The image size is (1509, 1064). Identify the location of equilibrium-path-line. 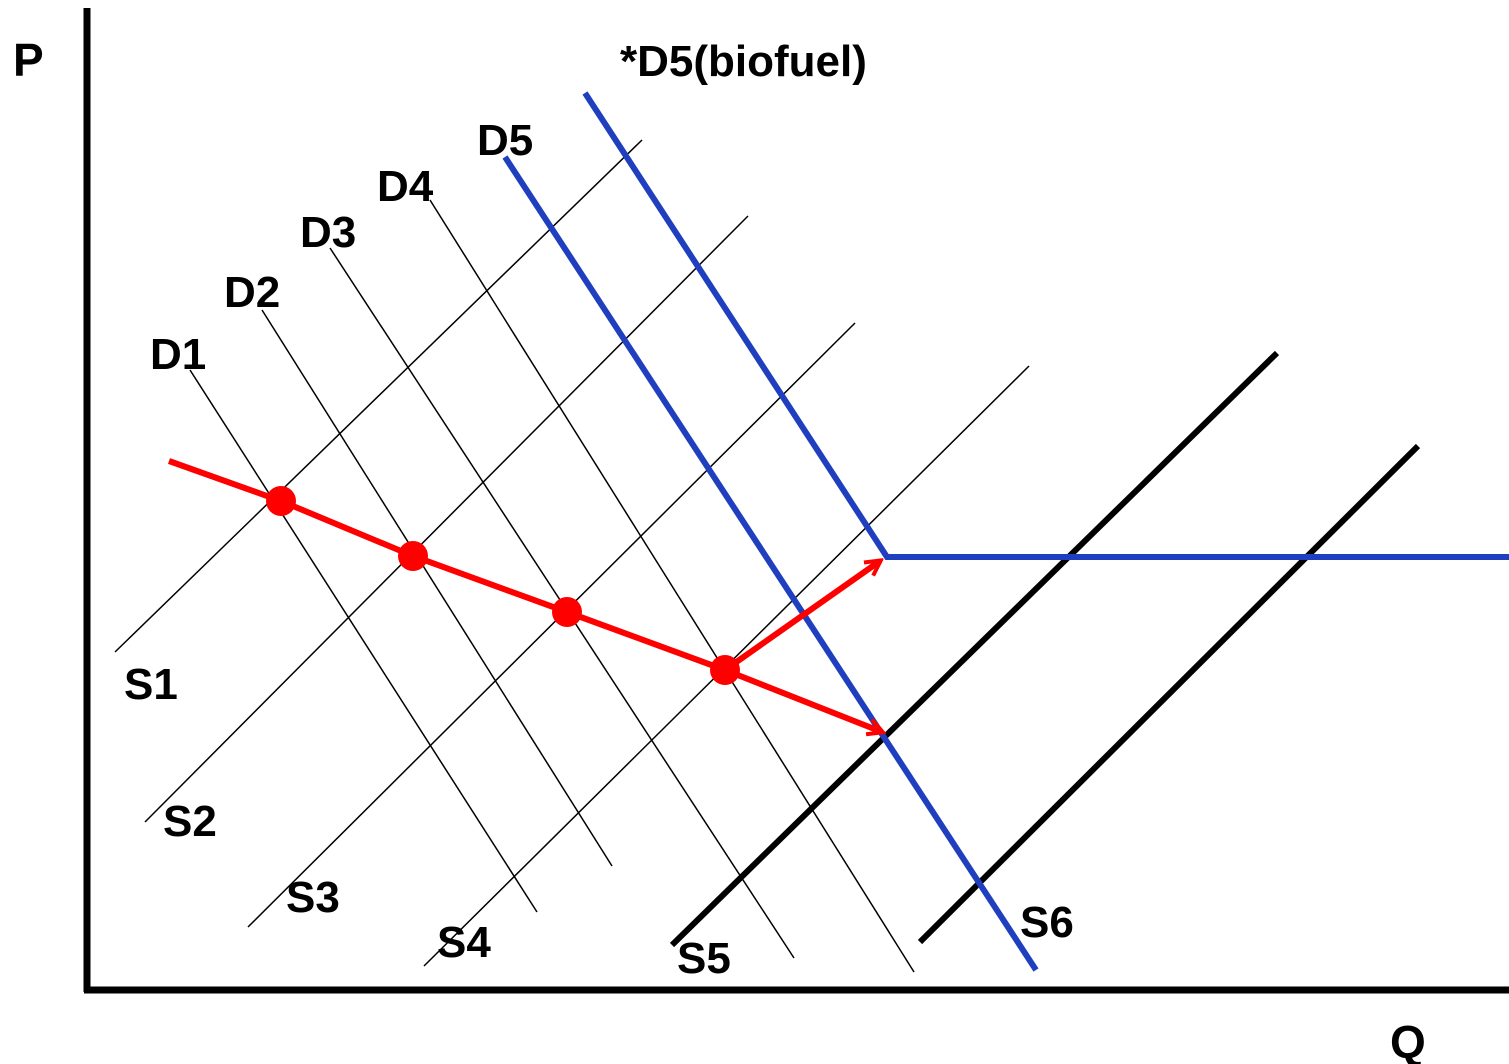
(447, 565).